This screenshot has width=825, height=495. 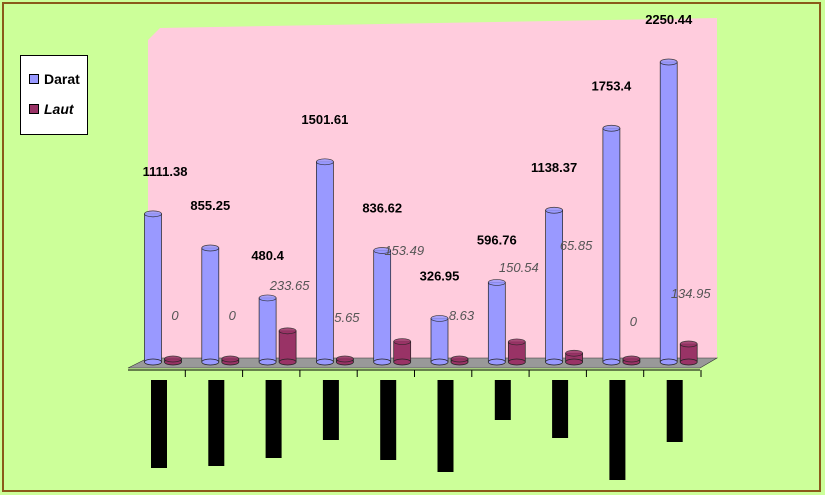 I want to click on legend-label-laut: Laut, so click(x=59, y=109).